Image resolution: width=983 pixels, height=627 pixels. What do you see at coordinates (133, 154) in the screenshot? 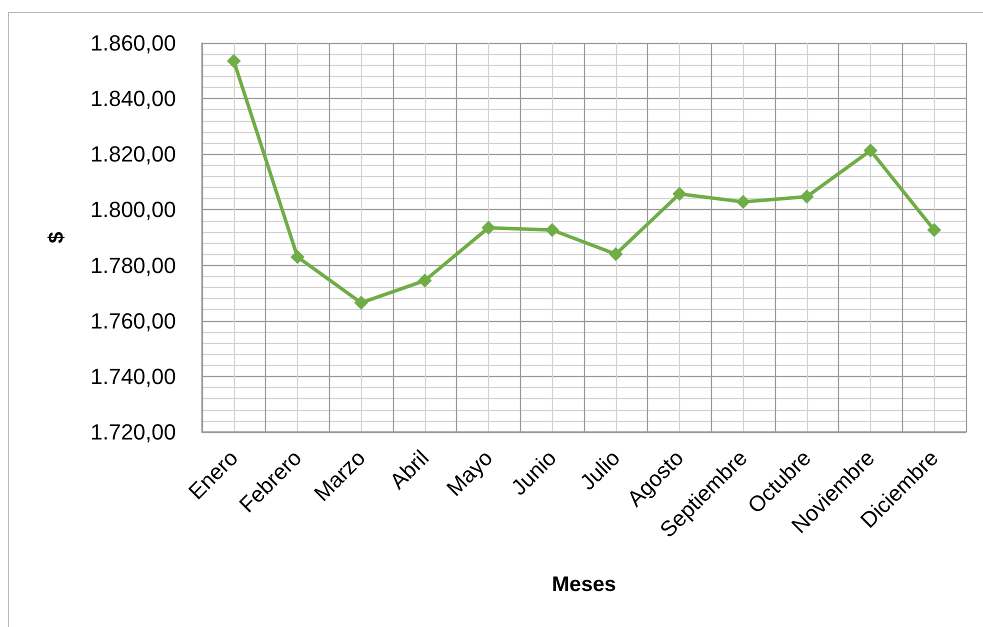
I see `y-tick-label: 1.820,00` at bounding box center [133, 154].